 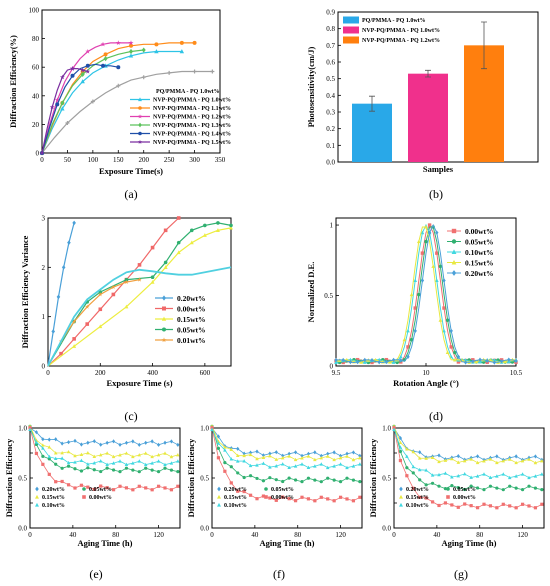 I want to click on legend-swatch, so click(x=351, y=20).